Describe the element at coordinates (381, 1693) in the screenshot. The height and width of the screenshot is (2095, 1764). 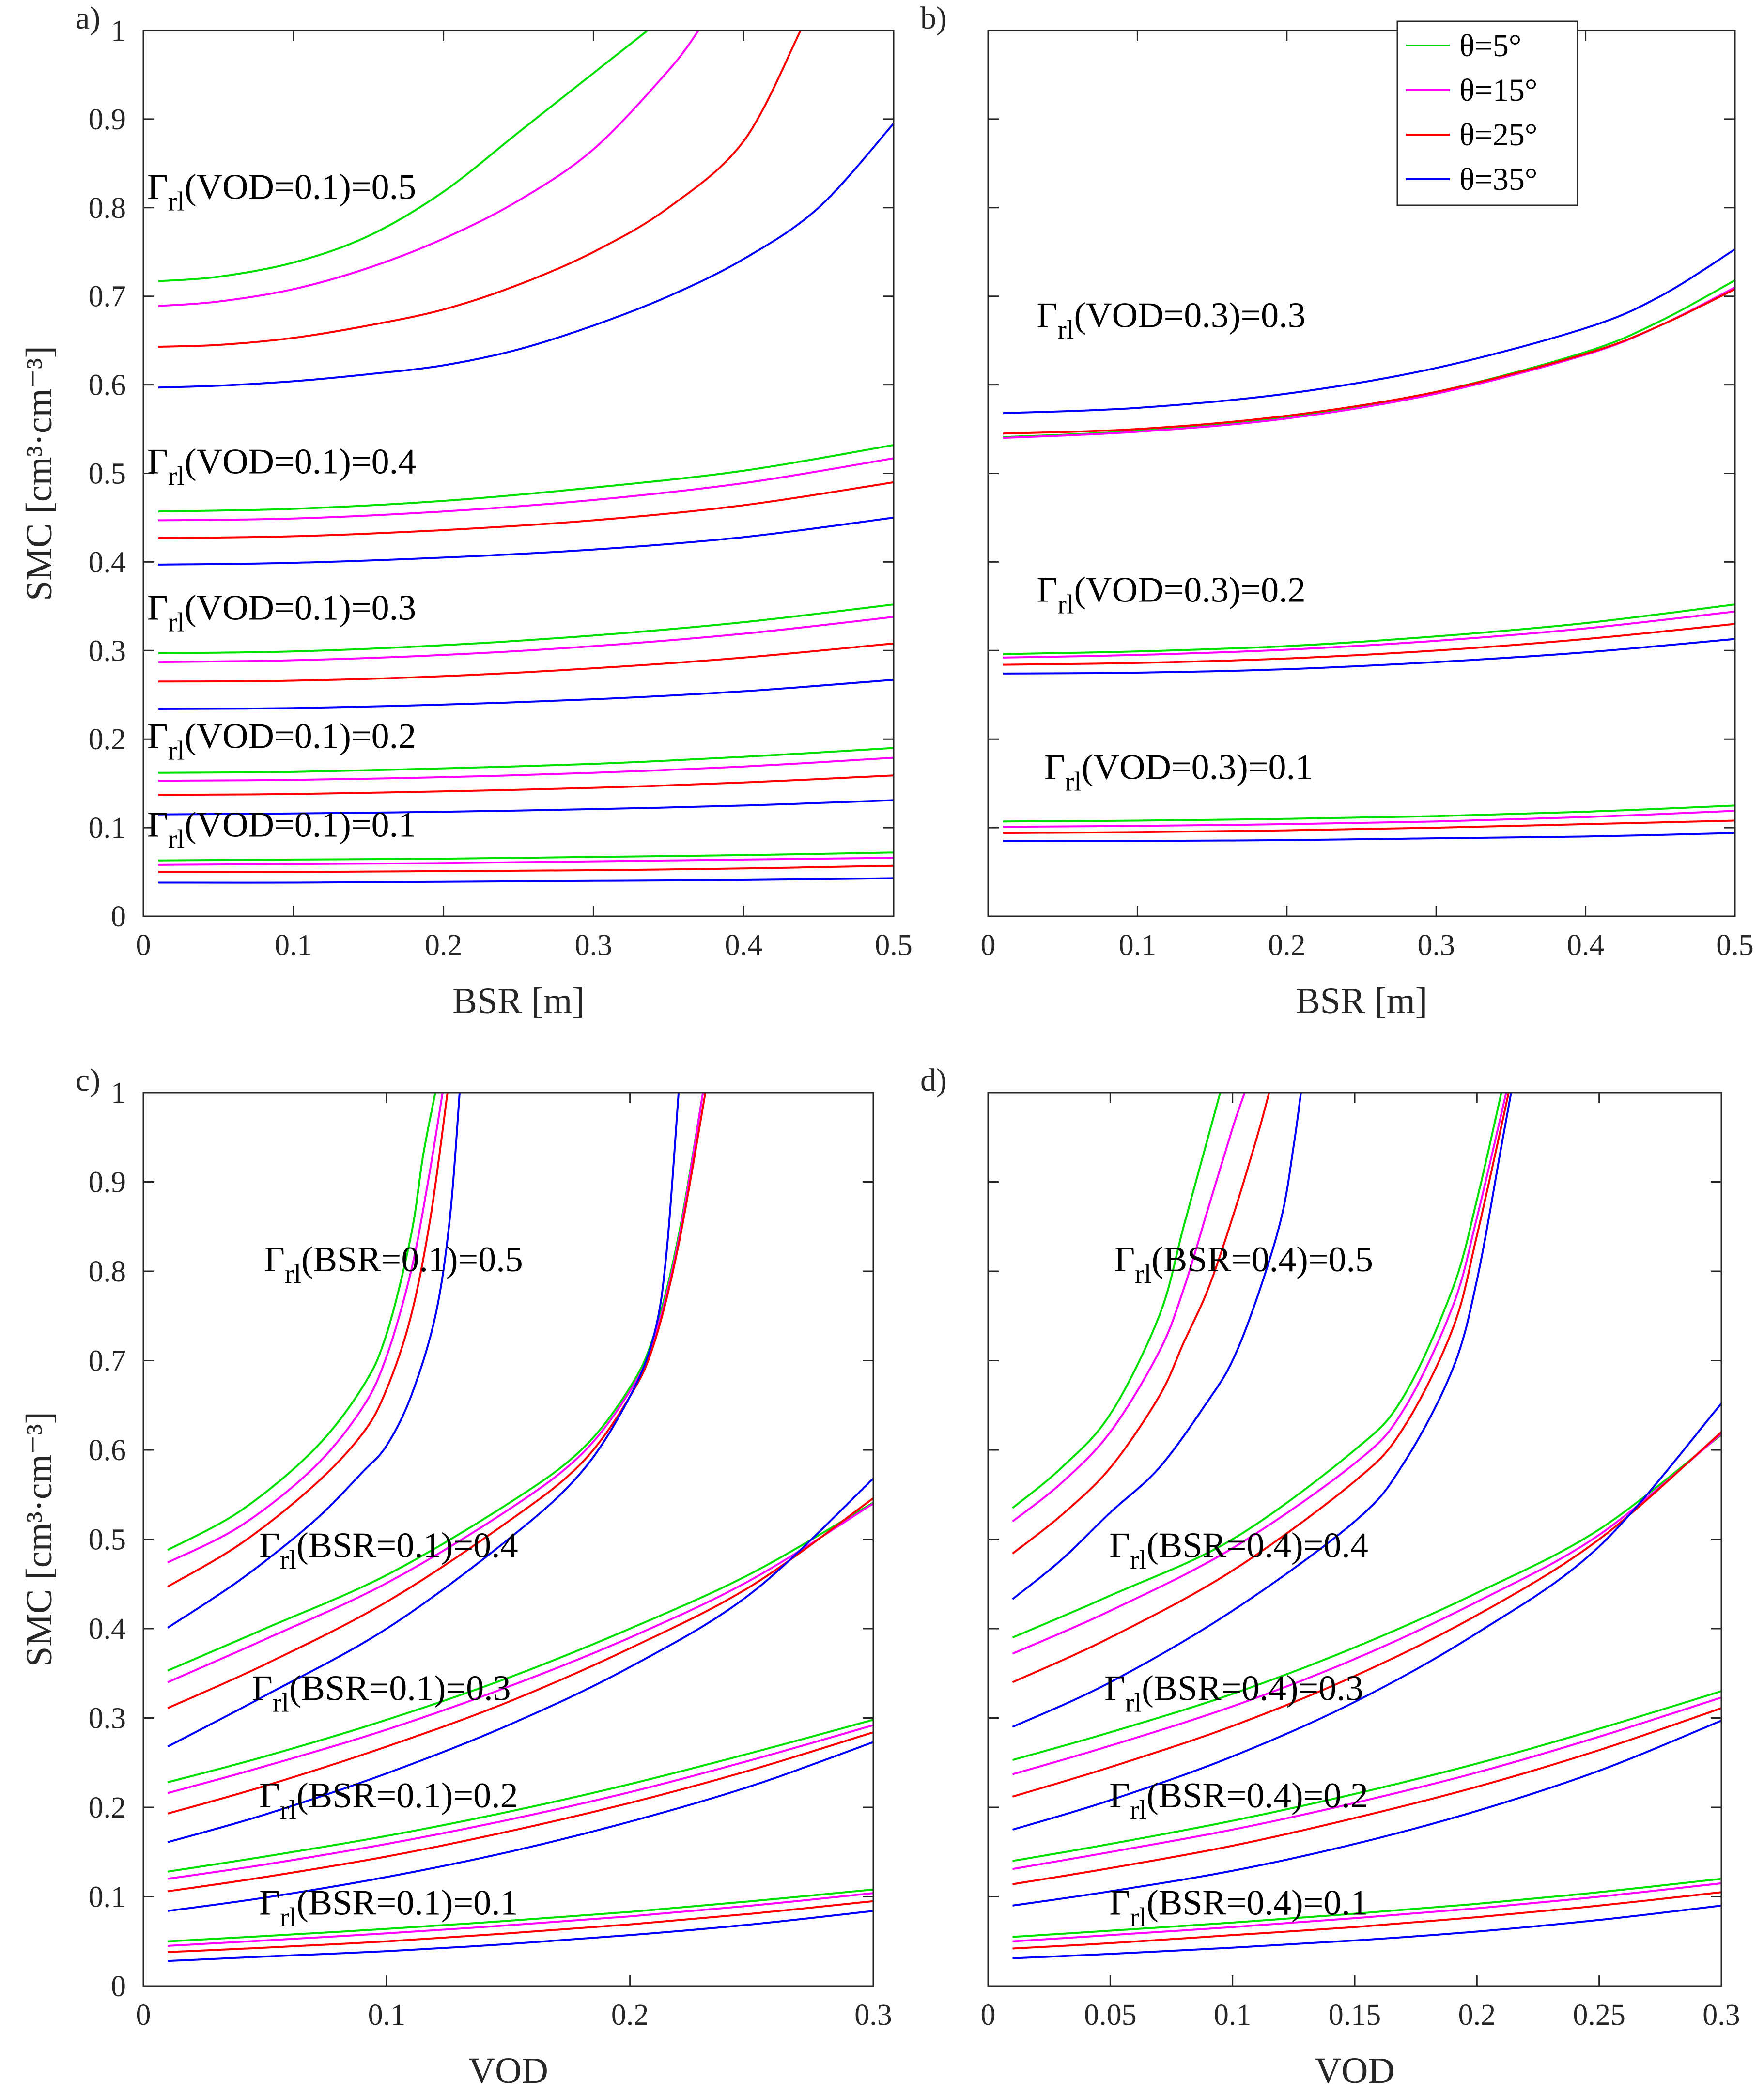
I see `curve-annotation: Γrl(BSR=0.1)=0.3` at that location.